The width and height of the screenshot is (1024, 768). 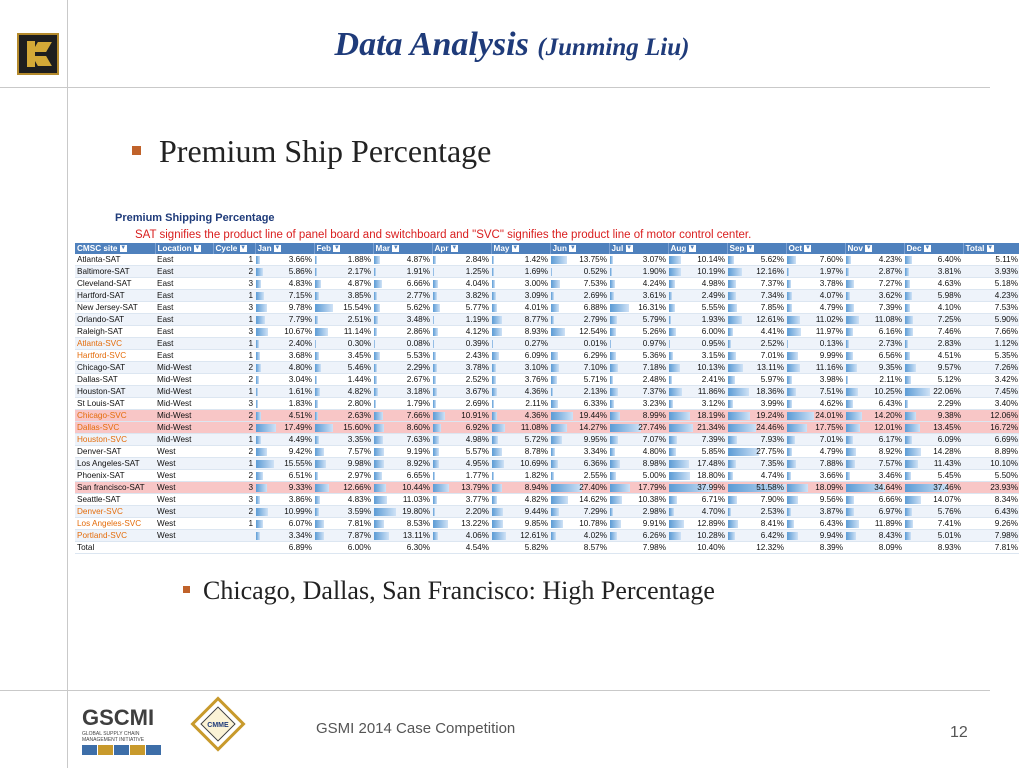 I want to click on column-header: May ▼, so click(x=521, y=248).